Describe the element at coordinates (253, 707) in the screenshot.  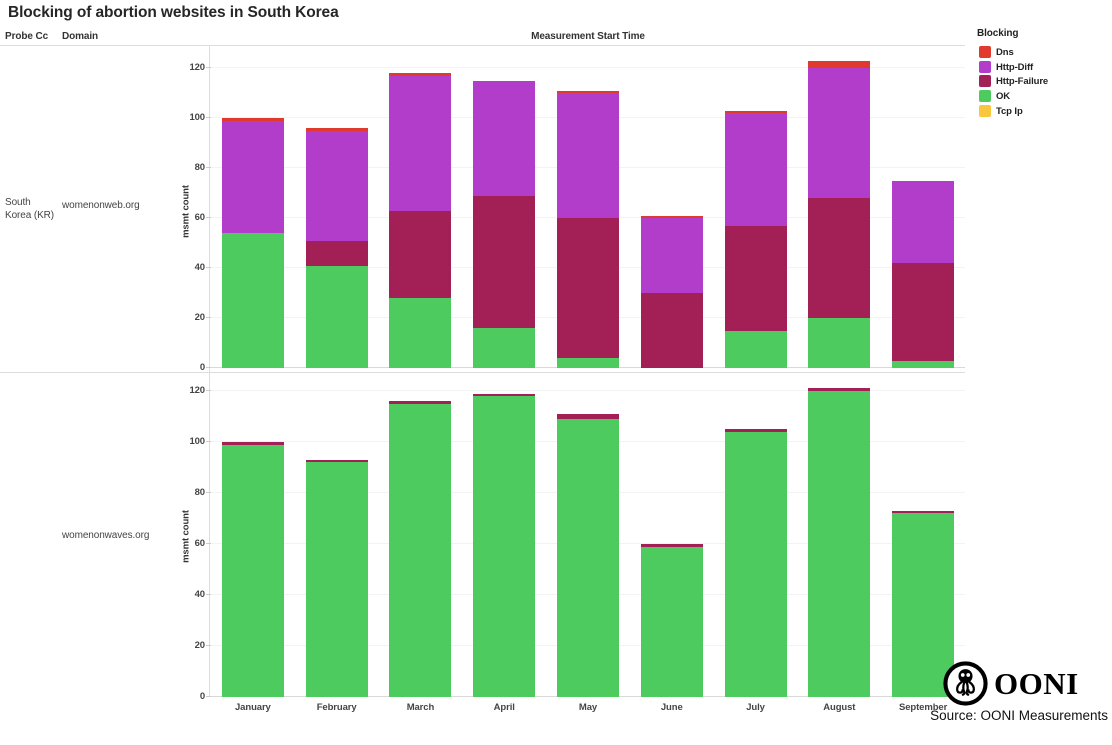
I see `x-tick-label: January` at that location.